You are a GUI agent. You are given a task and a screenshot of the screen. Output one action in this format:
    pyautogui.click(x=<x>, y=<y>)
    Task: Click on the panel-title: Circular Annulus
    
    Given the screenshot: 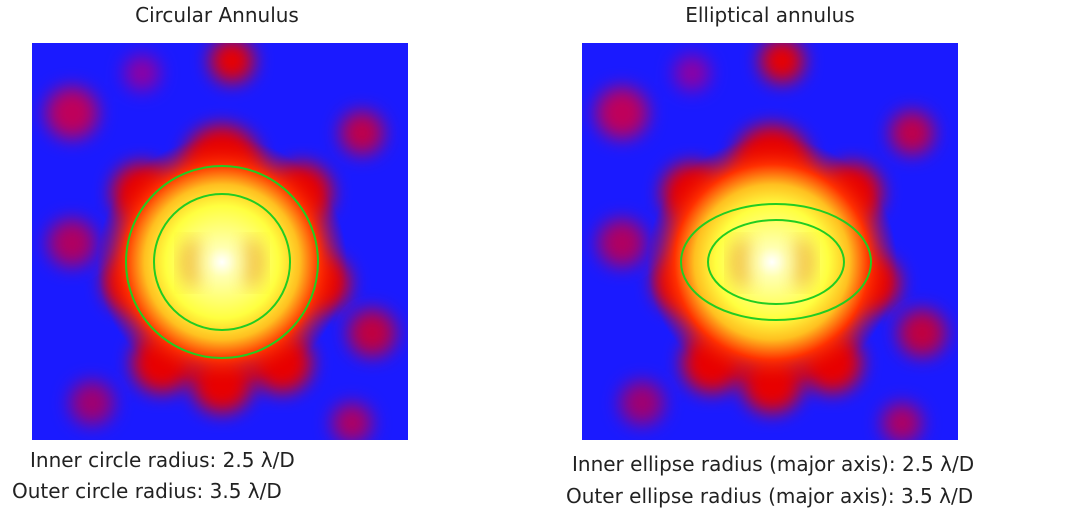 What is the action you would take?
    pyautogui.click(x=217, y=15)
    